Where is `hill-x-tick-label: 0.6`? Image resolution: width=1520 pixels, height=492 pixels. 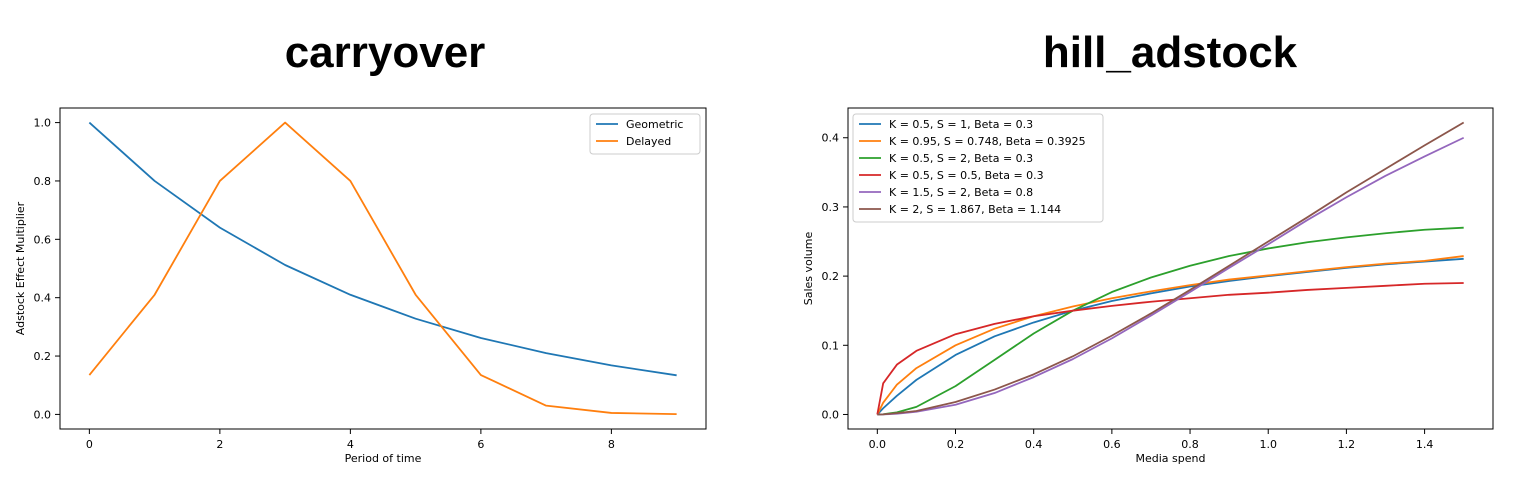
hill-x-tick-label: 0.6 is located at coordinates (1112, 444).